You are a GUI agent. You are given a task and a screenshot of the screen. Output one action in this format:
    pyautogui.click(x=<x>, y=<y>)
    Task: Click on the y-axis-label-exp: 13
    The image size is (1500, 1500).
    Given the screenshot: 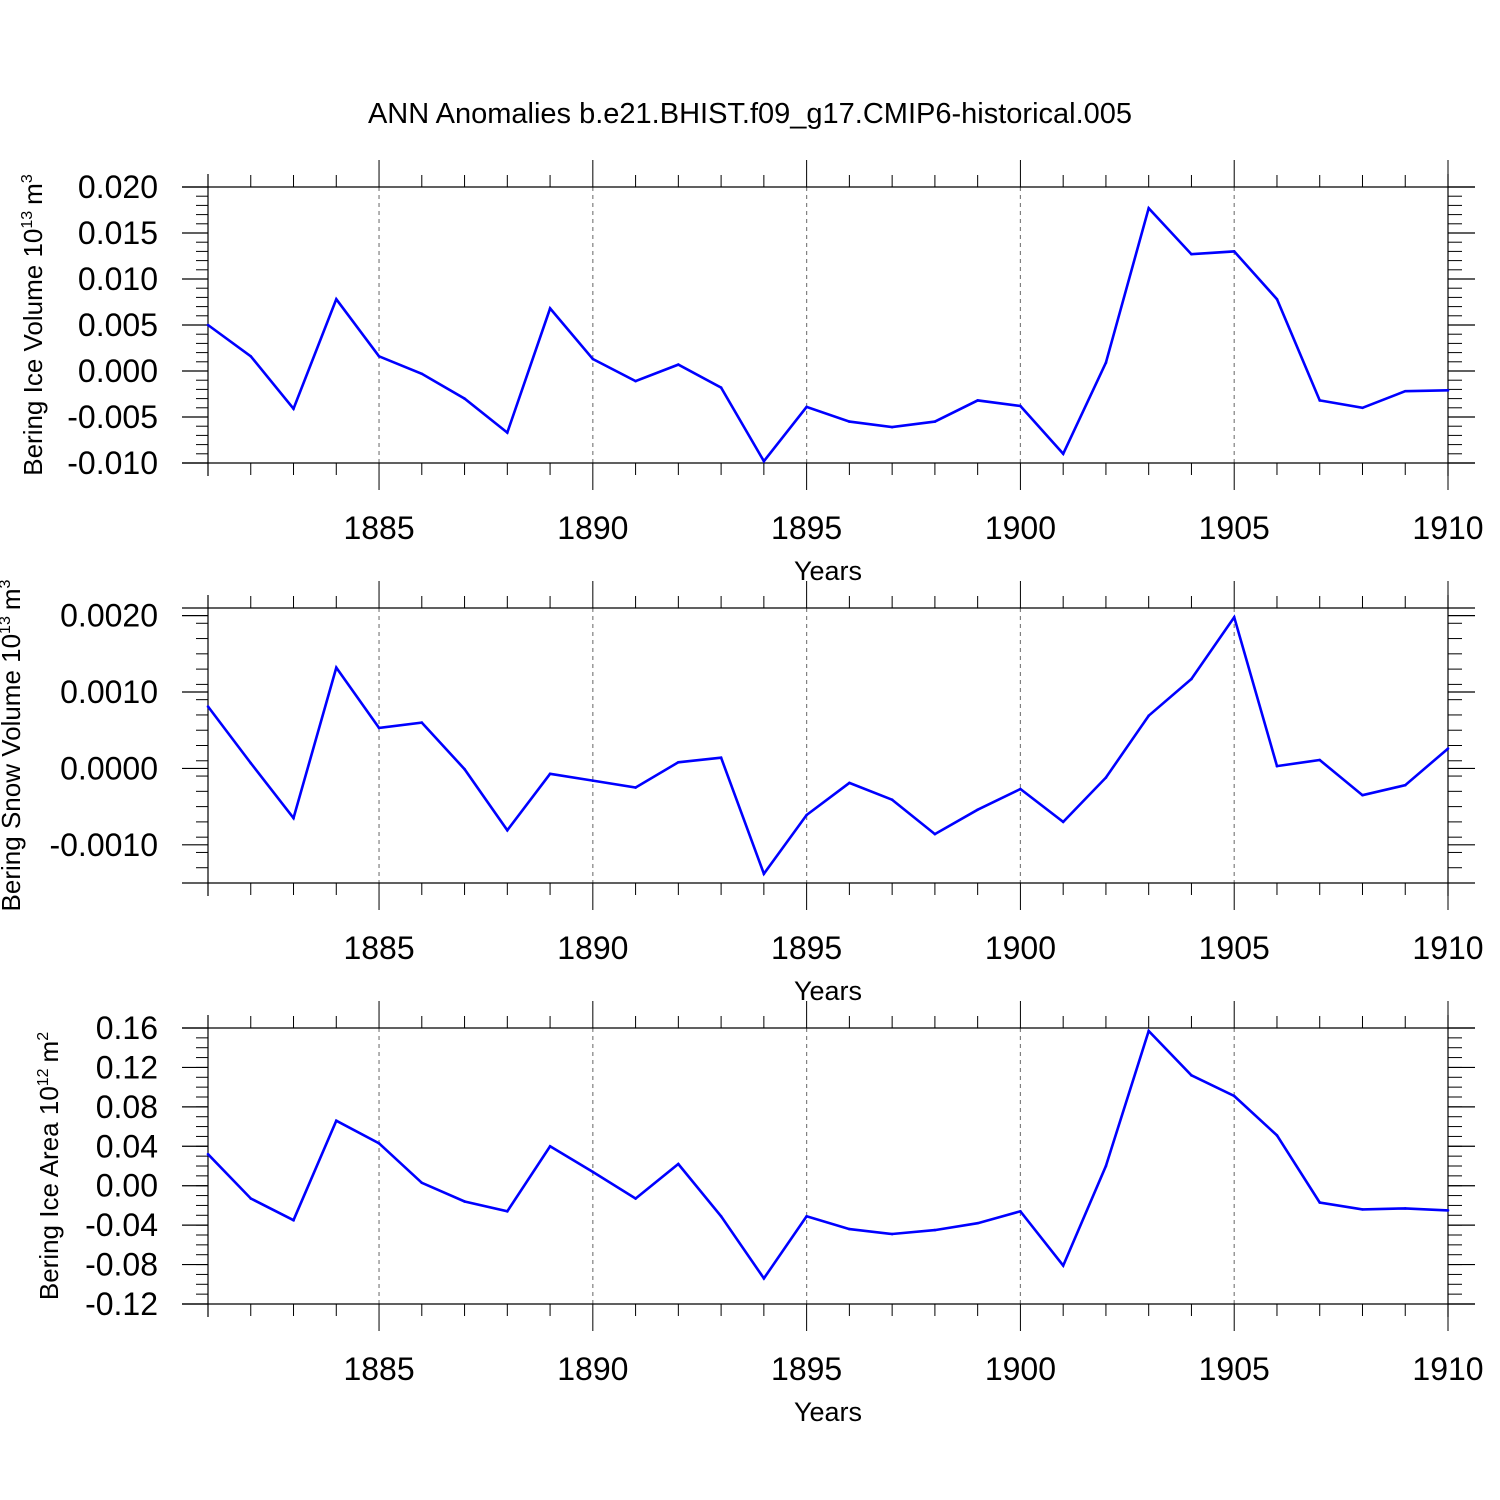 What is the action you would take?
    pyautogui.click(x=7, y=625)
    